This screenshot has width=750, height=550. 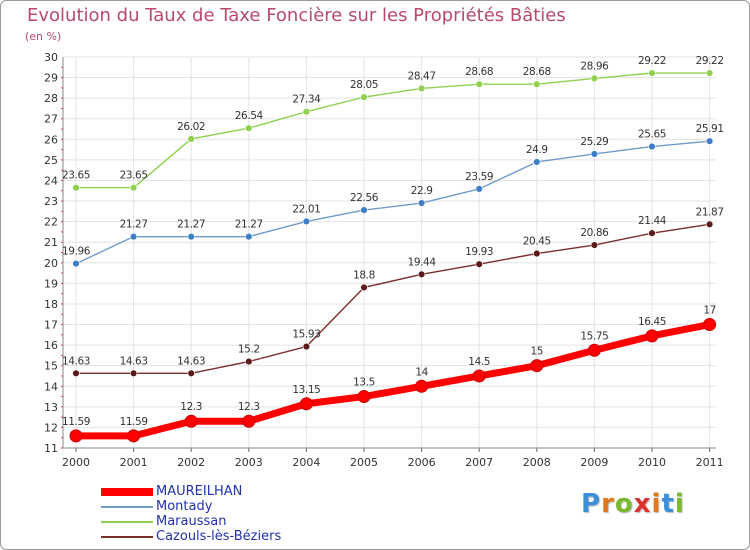 I want to click on data-label: 21.44, so click(x=652, y=221).